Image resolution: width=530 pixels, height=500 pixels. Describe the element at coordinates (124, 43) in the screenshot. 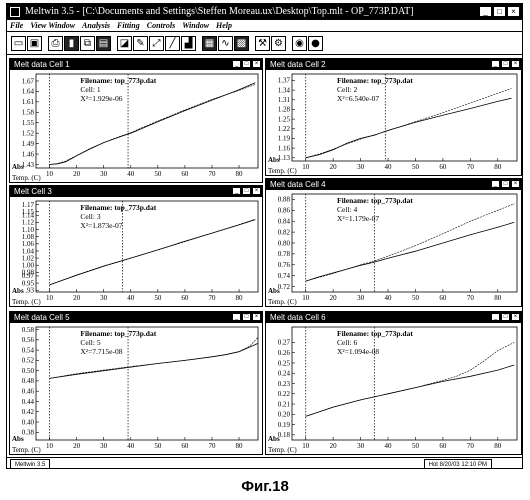

I see `plot-icon: ◪` at that location.